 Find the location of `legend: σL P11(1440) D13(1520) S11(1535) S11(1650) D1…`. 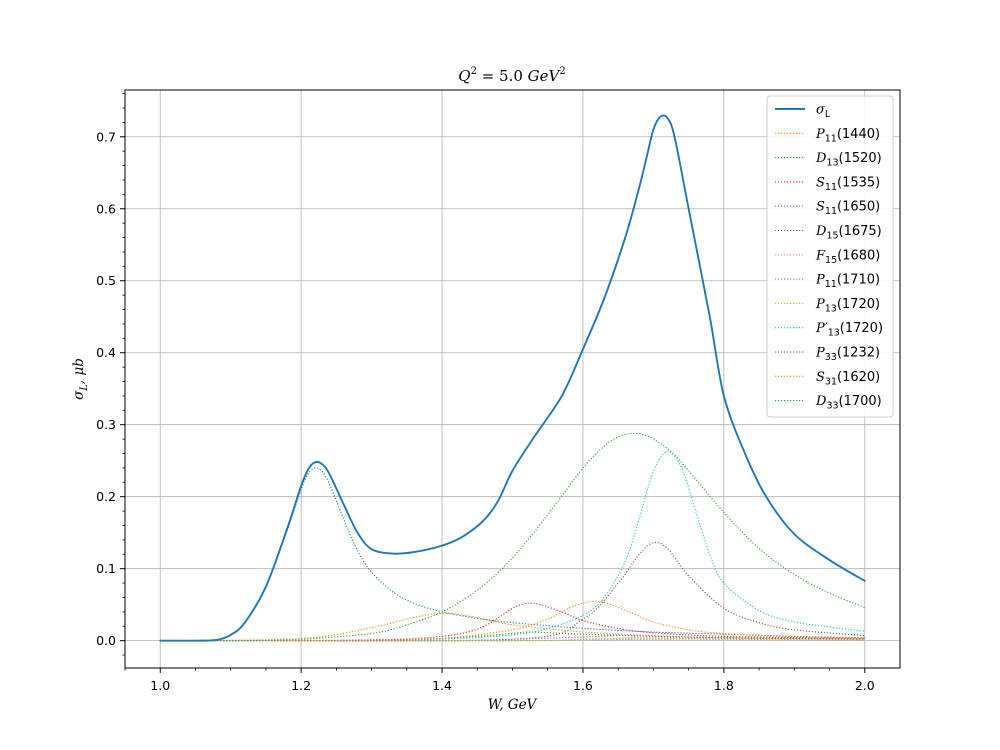

legend: σL P11(1440) D13(1520) S11(1535) S11(1650) D1… is located at coordinates (830, 256).